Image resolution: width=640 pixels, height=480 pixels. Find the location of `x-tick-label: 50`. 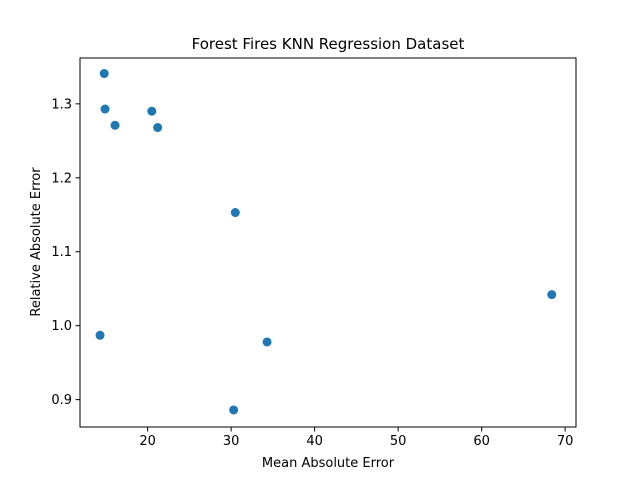

x-tick-label: 50 is located at coordinates (398, 441).